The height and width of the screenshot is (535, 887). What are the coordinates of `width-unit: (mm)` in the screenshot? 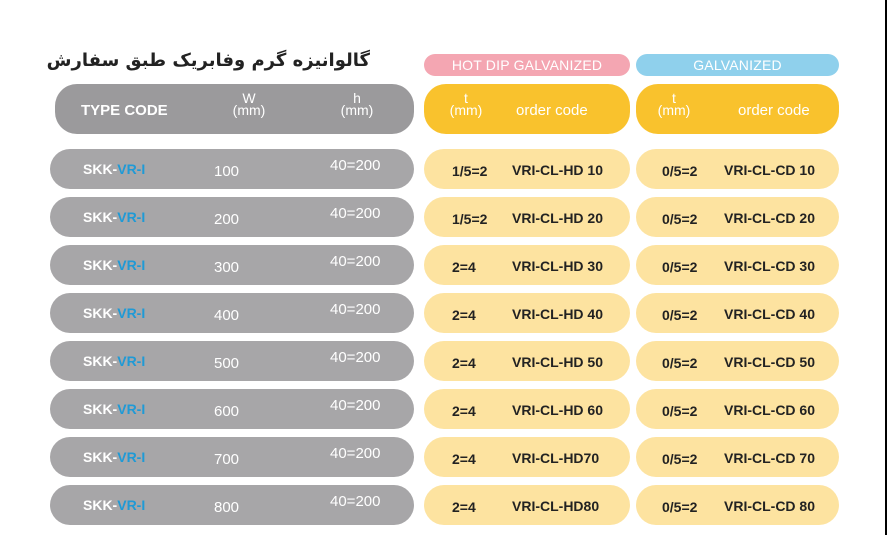 It's located at (249, 110).